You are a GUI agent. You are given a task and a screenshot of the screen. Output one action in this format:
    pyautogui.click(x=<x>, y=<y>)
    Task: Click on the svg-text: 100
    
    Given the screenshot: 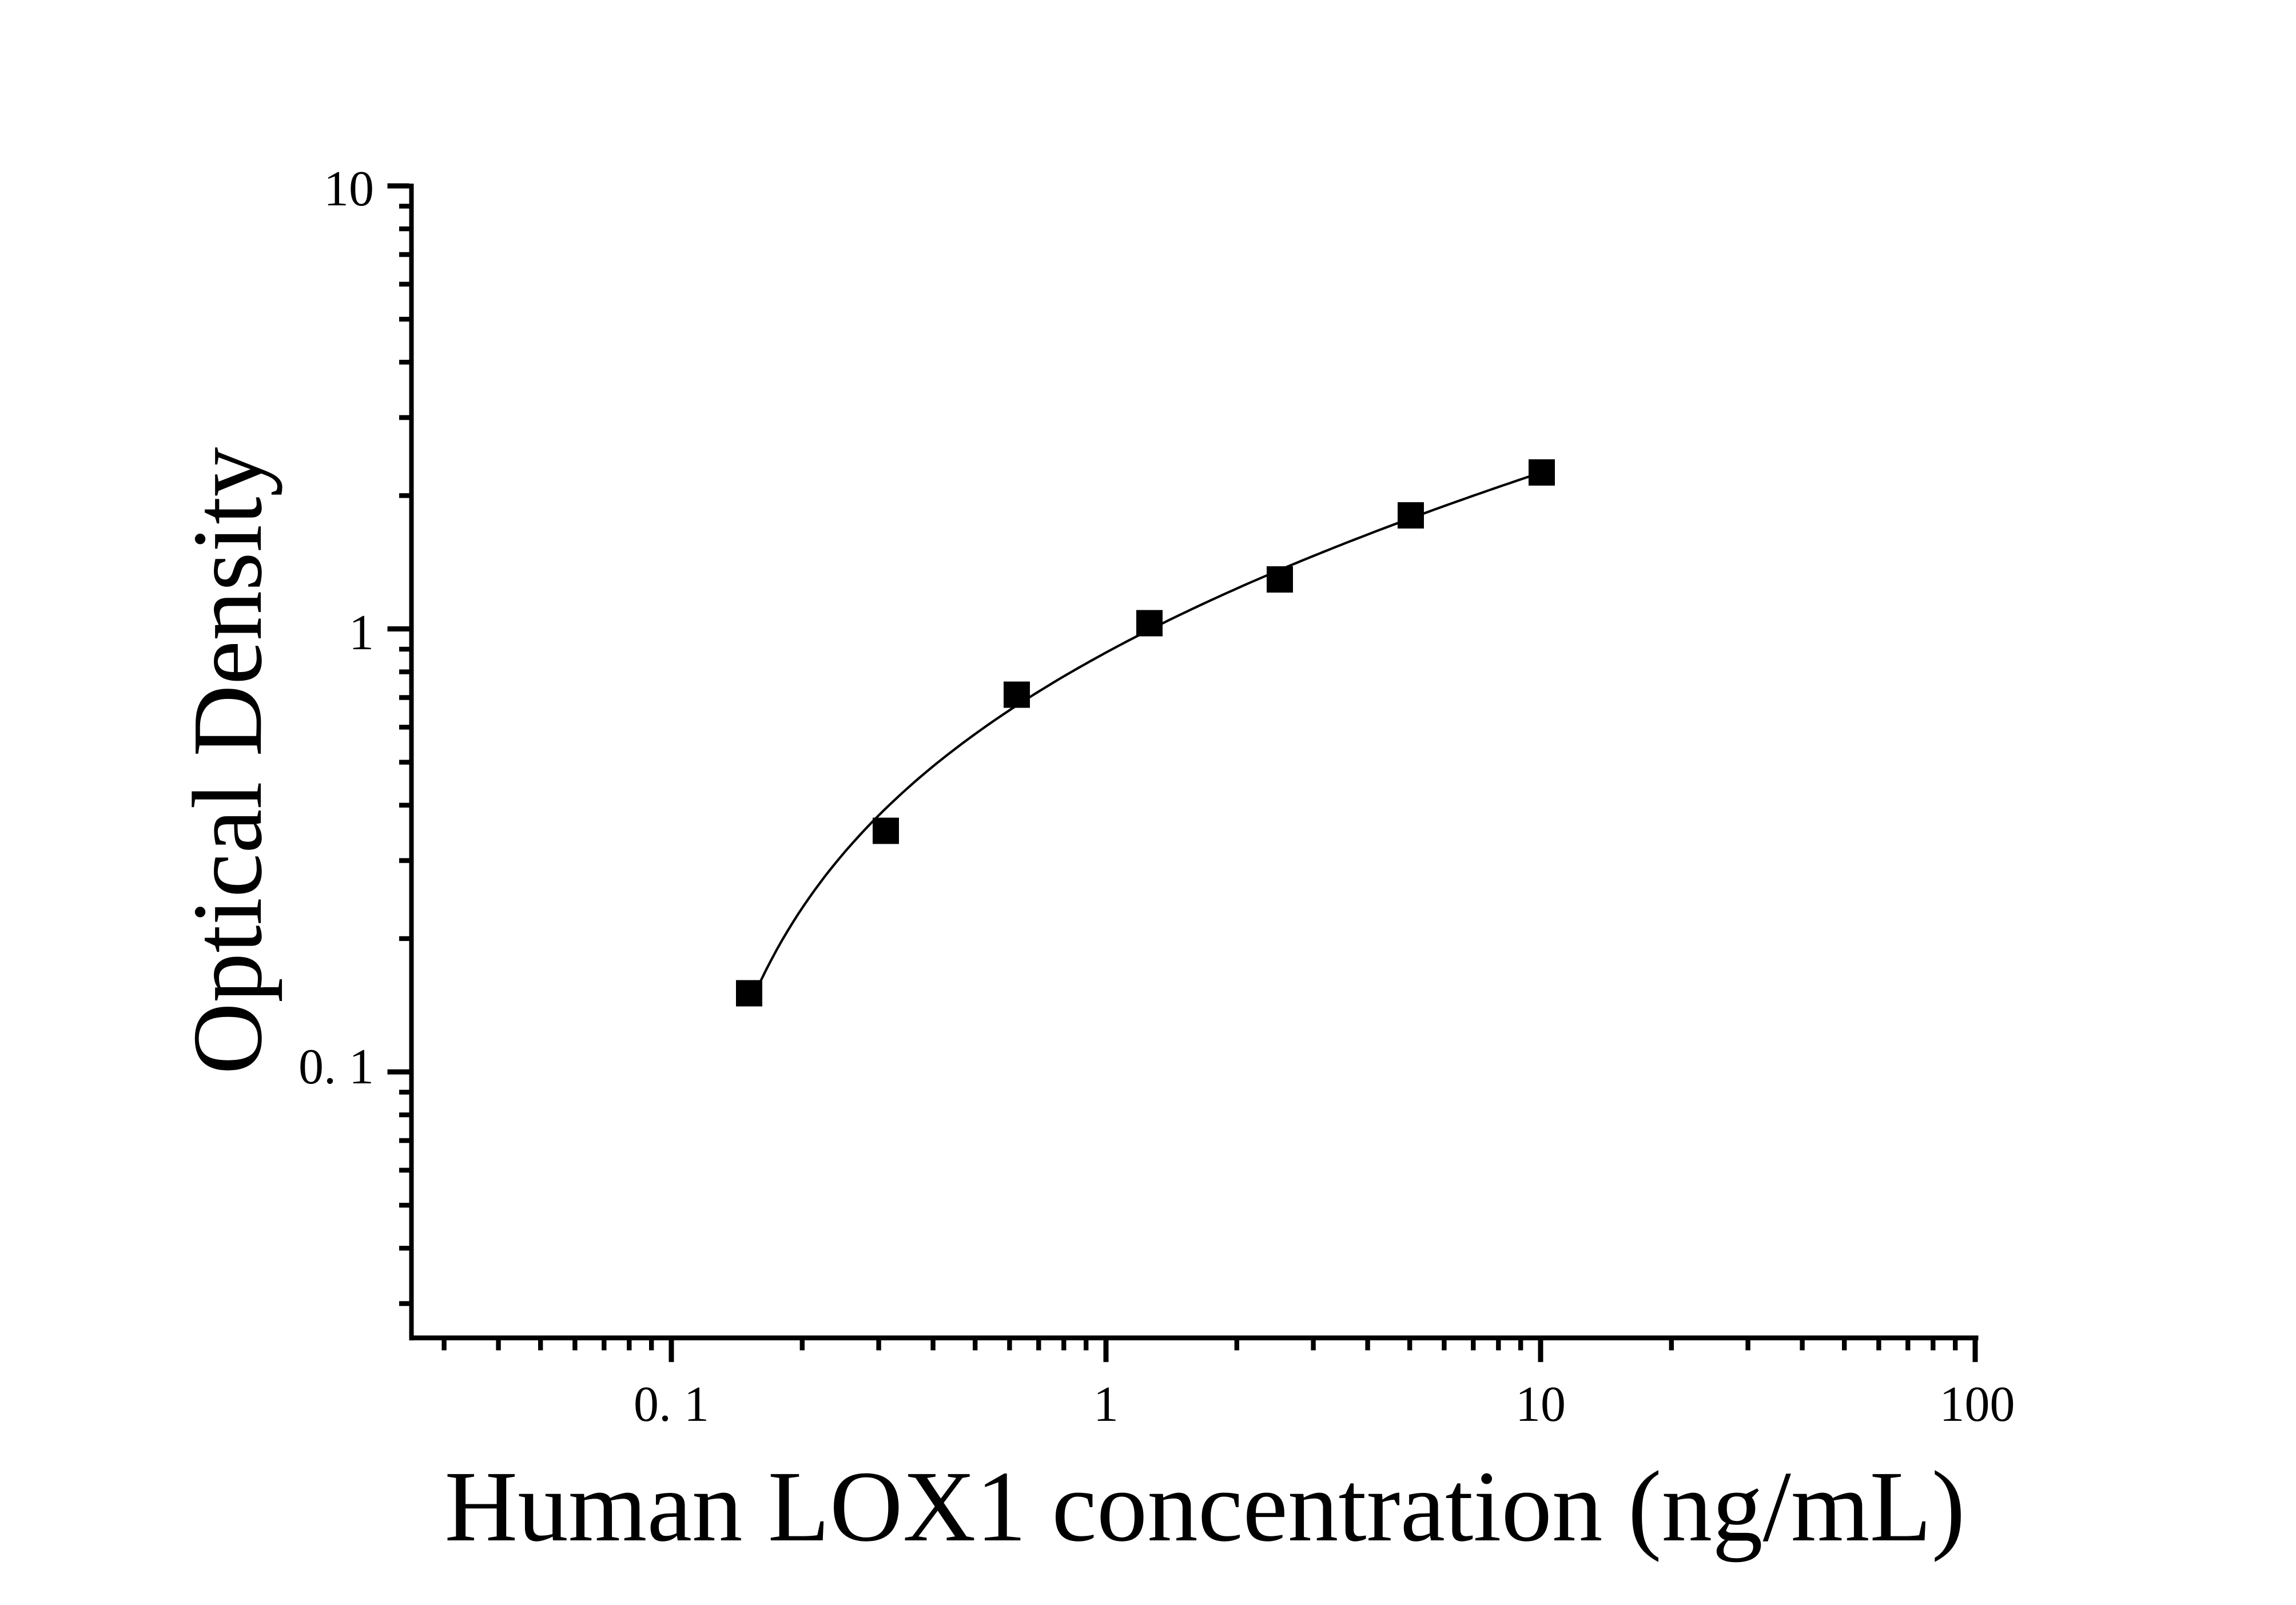 What is the action you would take?
    pyautogui.click(x=1978, y=1404)
    